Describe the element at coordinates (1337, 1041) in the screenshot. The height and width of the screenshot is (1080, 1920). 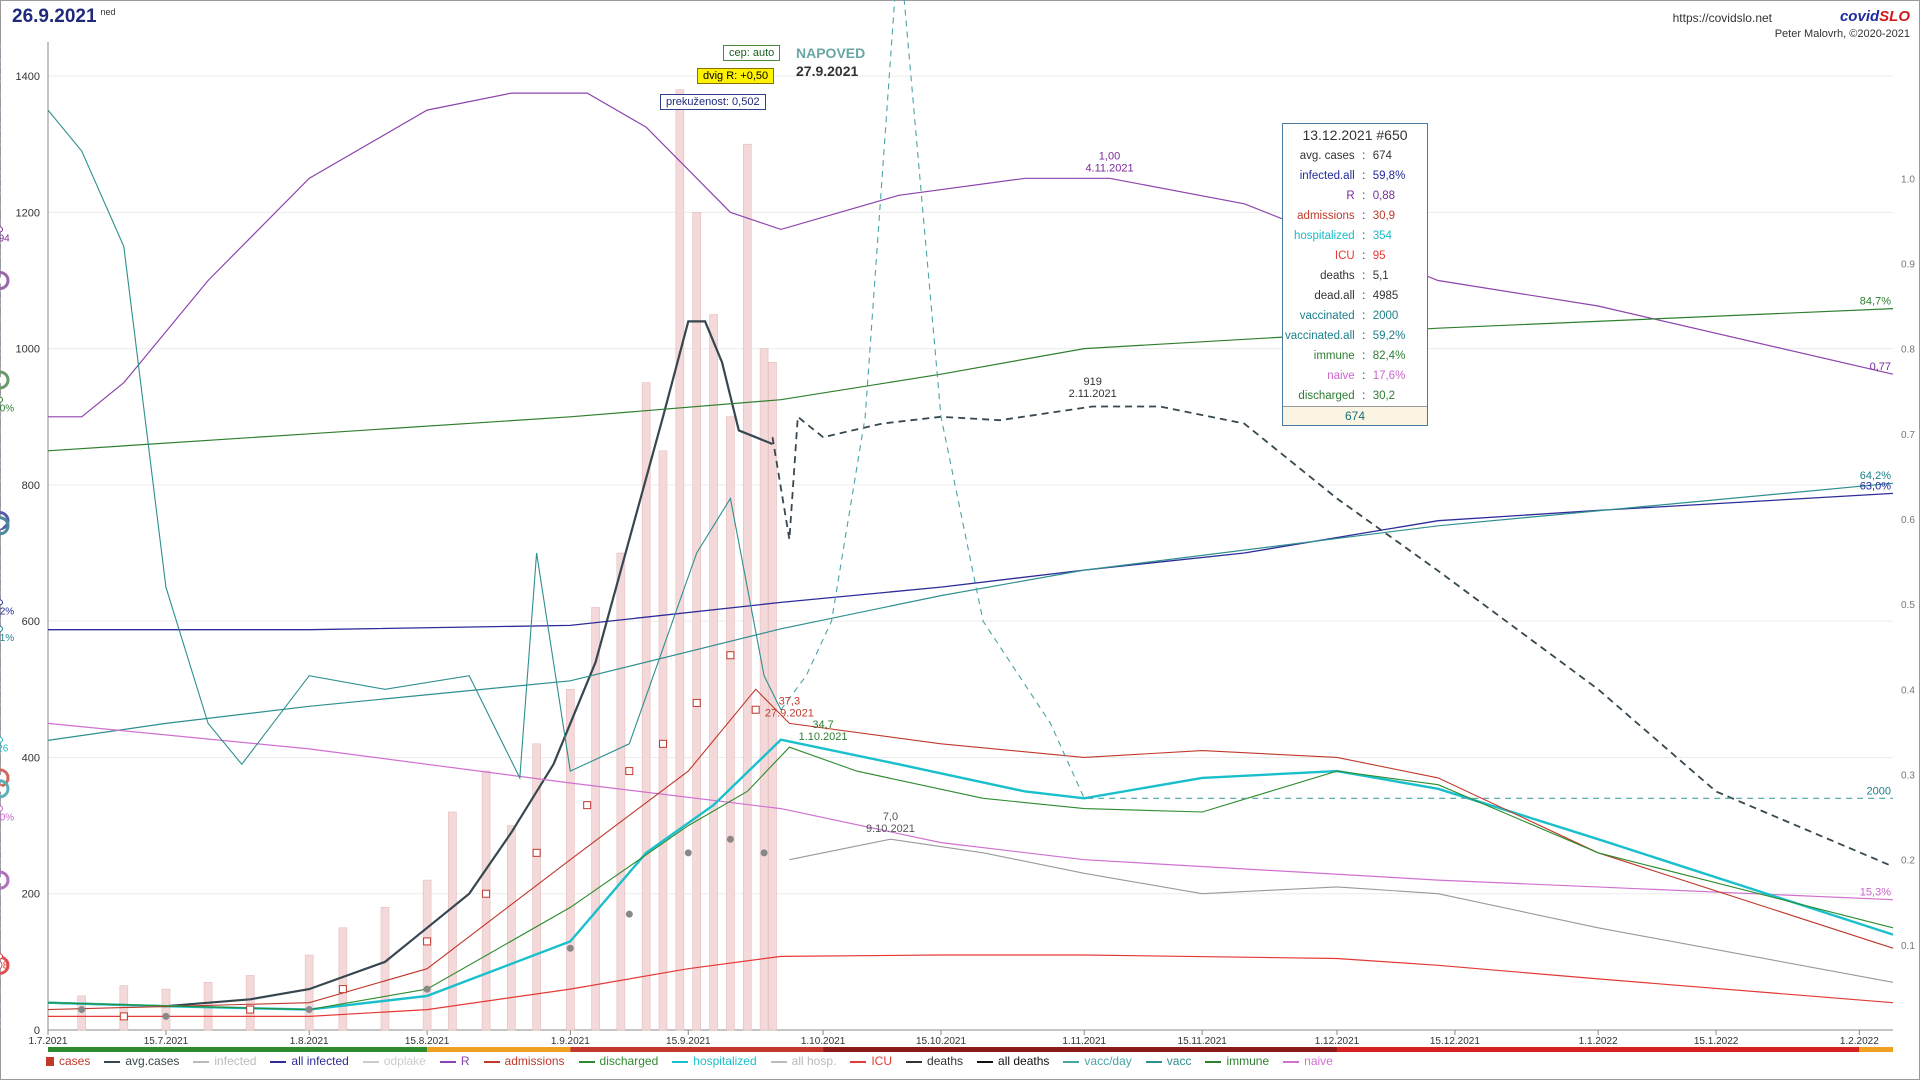
I see `x-tick-label: 1.12.2021` at that location.